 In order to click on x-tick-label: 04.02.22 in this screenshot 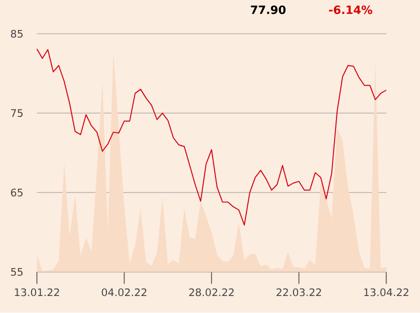, I will do `click(124, 292)`.